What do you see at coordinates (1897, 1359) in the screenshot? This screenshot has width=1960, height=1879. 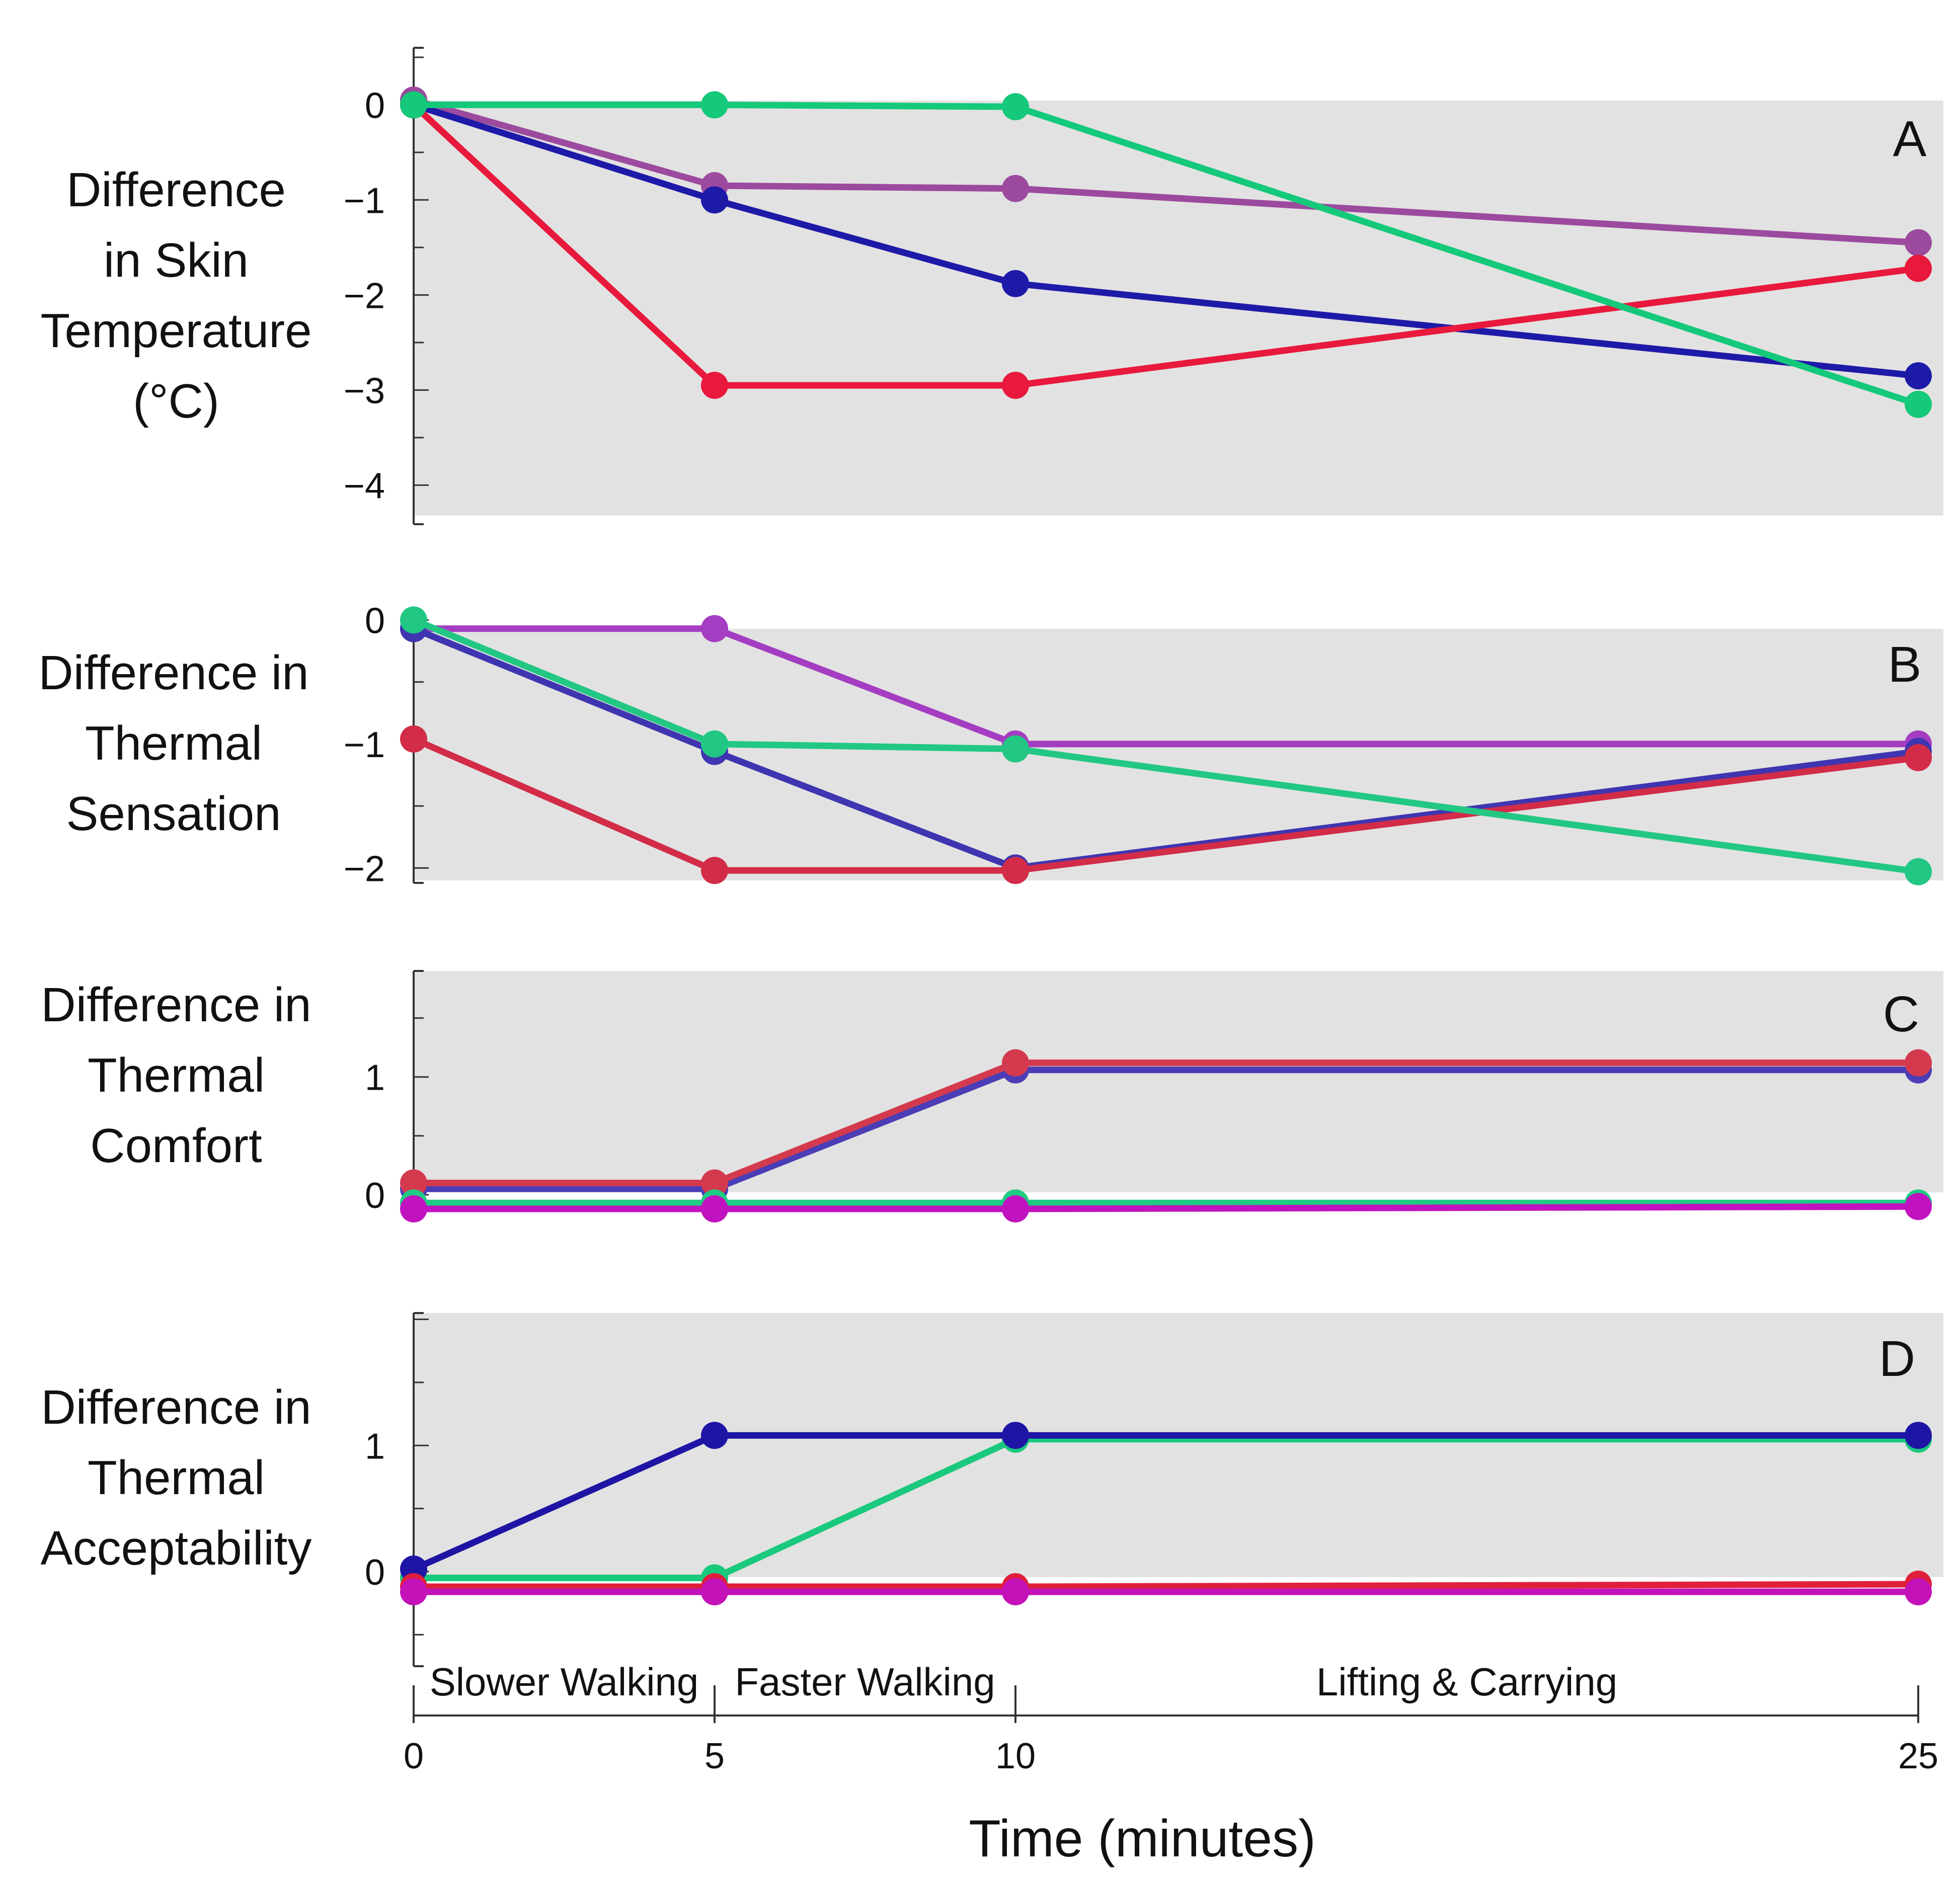 I see `panel-letter: D` at bounding box center [1897, 1359].